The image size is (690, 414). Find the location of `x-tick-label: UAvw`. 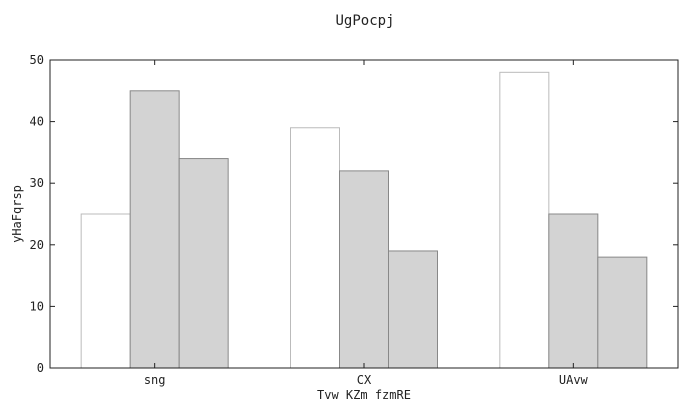

x-tick-label: UAvw is located at coordinates (574, 380).